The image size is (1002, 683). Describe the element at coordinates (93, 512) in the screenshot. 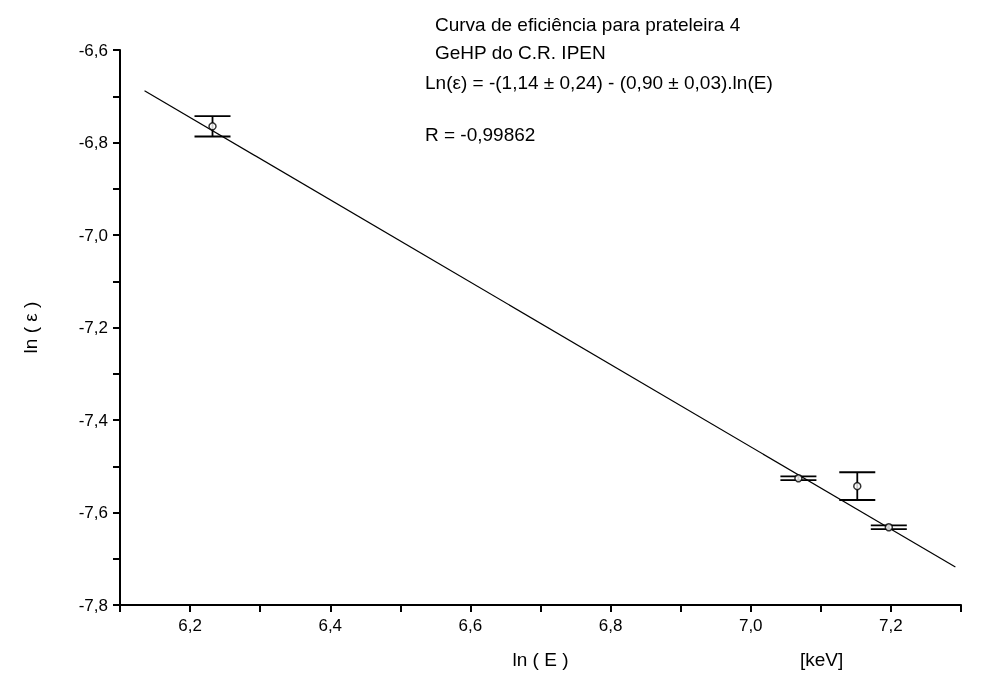

I see `y-tick-label: -7,6` at that location.